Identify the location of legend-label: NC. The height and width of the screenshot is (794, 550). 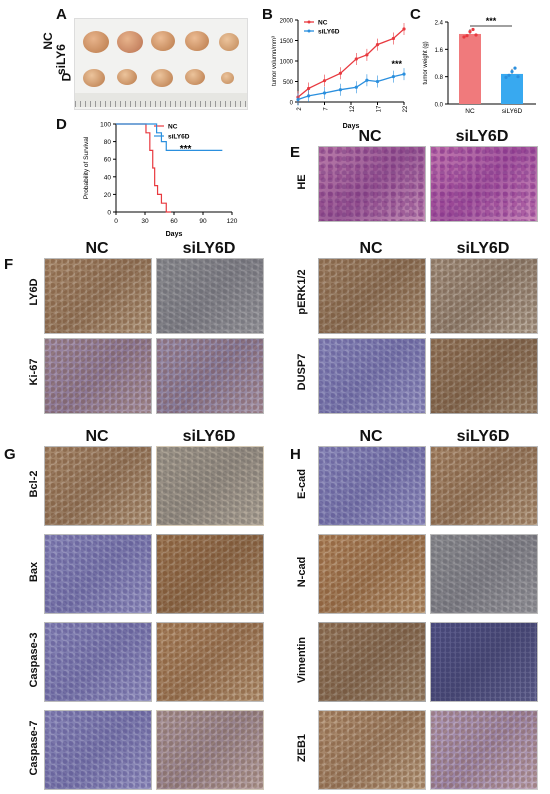
(323, 23).